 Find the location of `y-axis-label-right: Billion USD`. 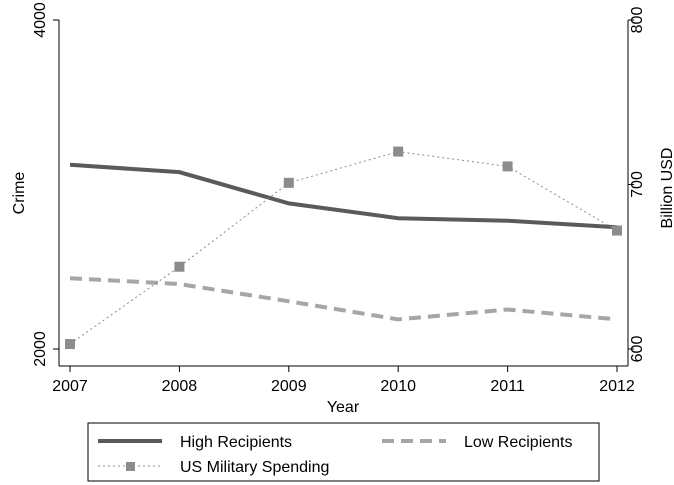

y-axis-label-right: Billion USD is located at coordinates (666, 188).